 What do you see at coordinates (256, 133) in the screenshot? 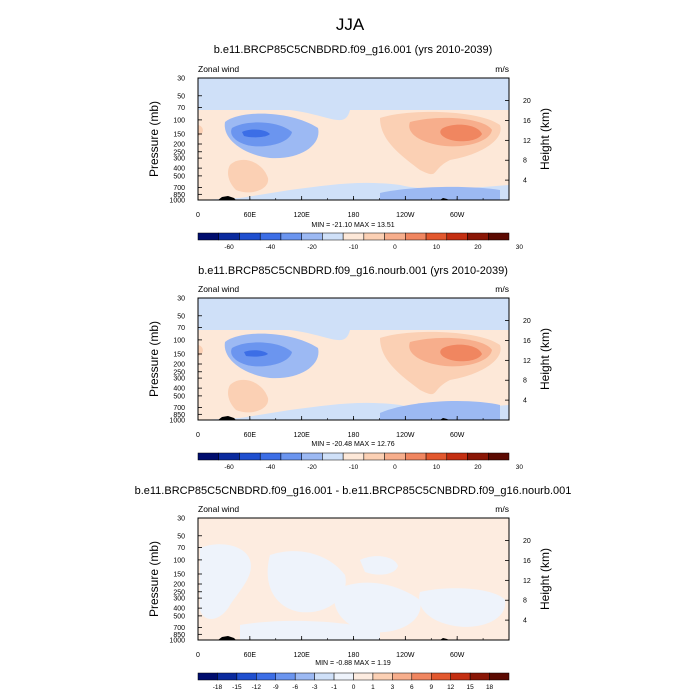
I see `panel-1-western-jet-core` at bounding box center [256, 133].